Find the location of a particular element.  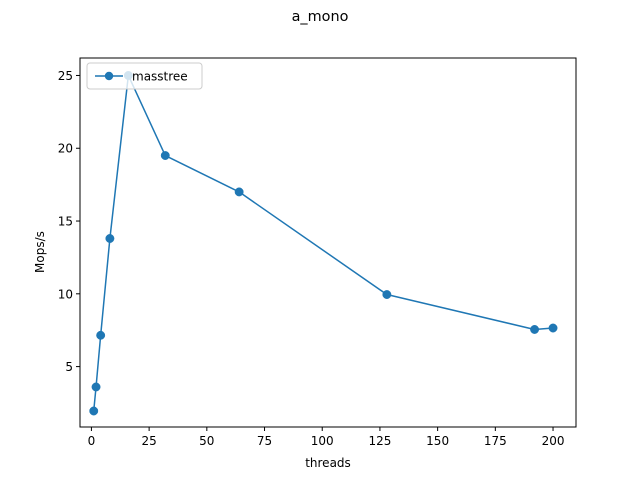

y-tick-label-0: 5 is located at coordinates (69, 367).